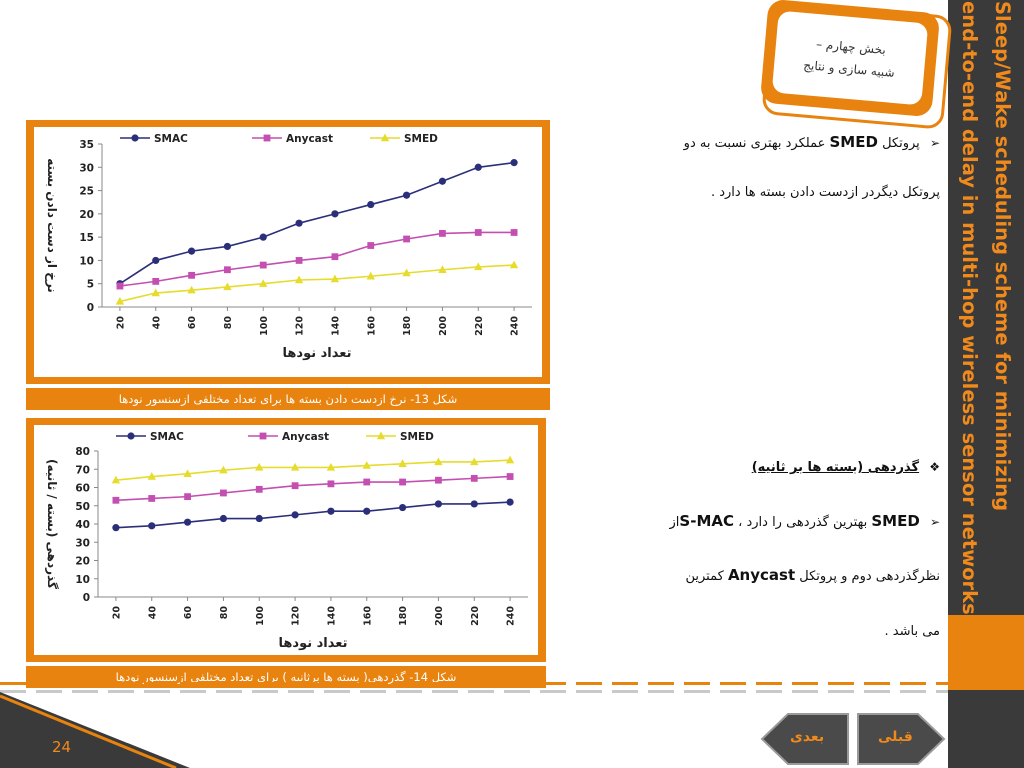 This screenshot has width=1024, height=768. Describe the element at coordinates (171, 139) in the screenshot. I see `legend-label-smac: SMAC` at that location.